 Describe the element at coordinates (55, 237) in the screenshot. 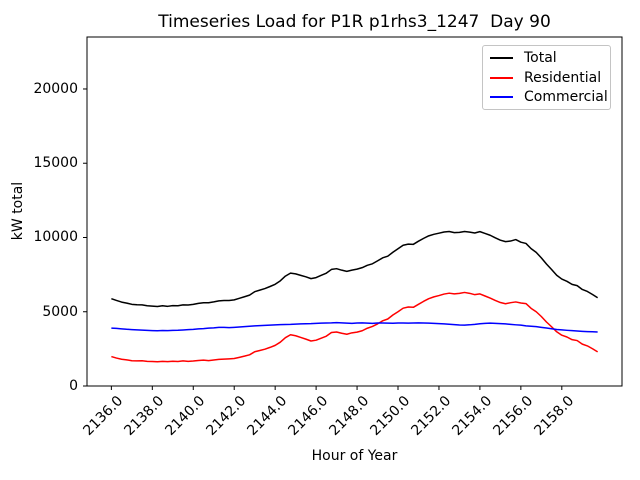

I see `y-tick-label: 10000` at that location.